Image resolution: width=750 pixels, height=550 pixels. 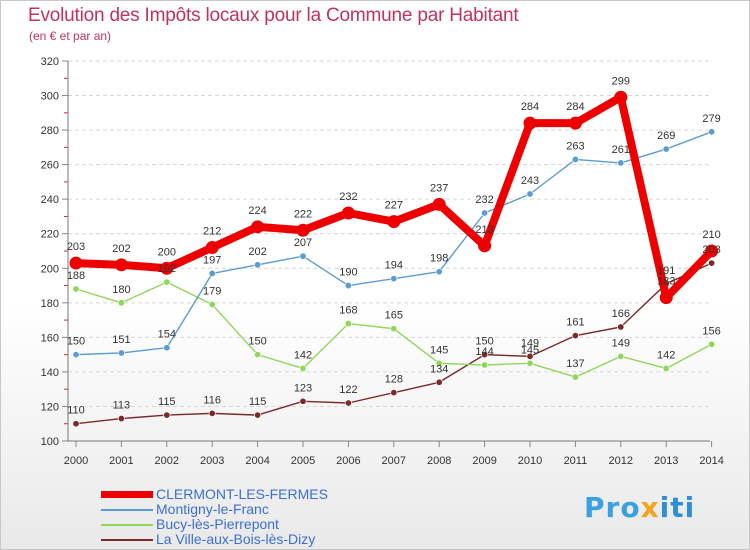 I want to click on series-point-3-2005, so click(x=303, y=401).